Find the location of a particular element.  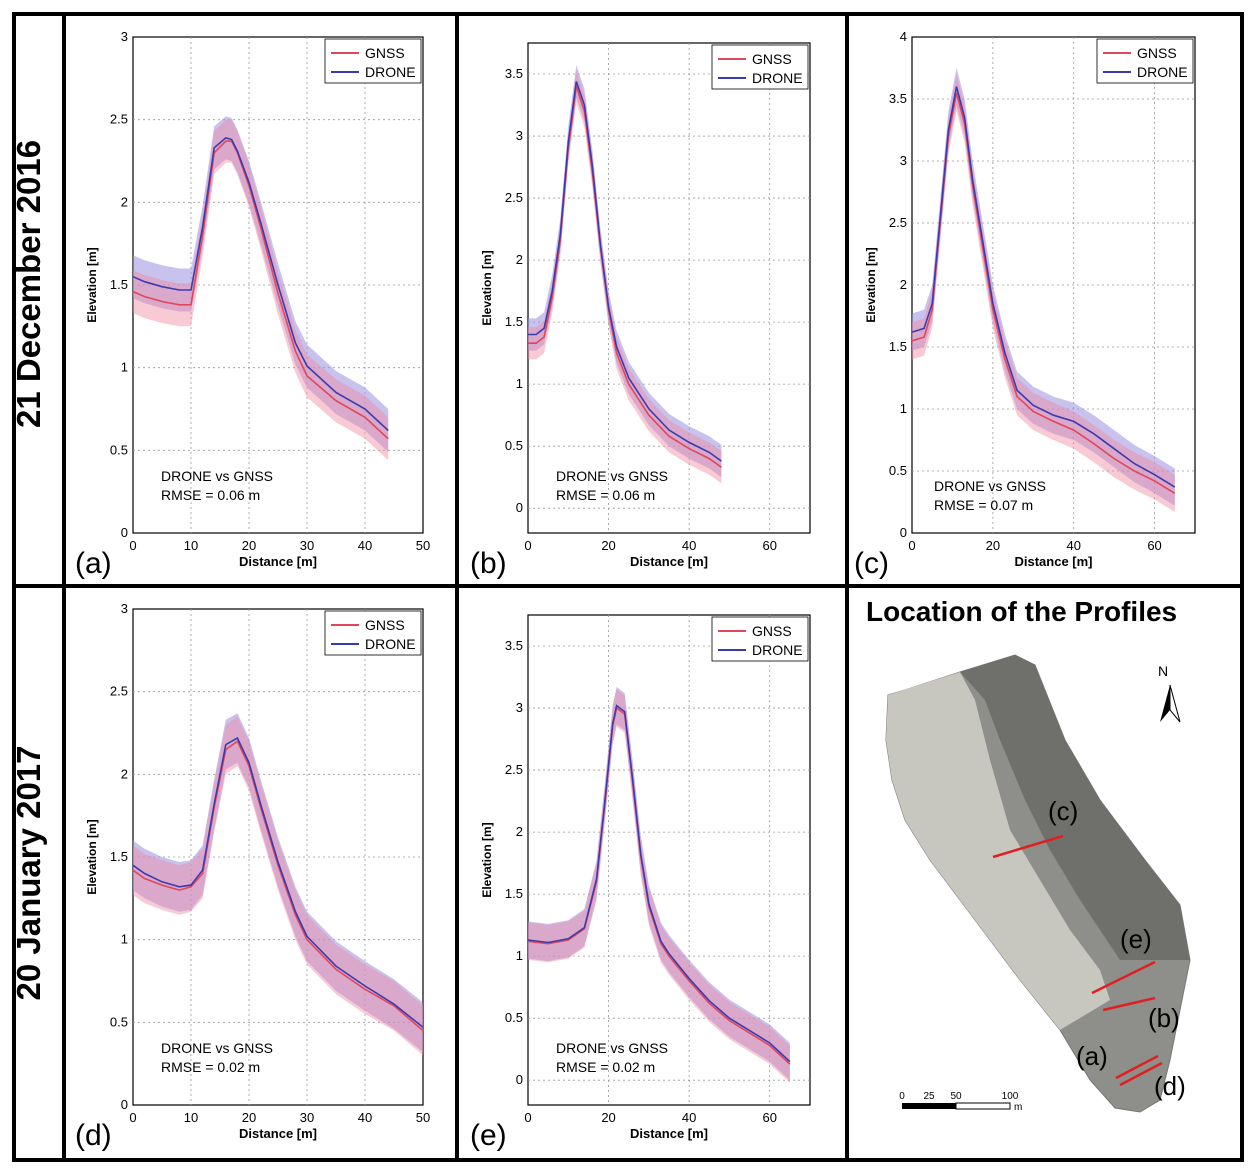

x-tick-label: 30 is located at coordinates (307, 545).